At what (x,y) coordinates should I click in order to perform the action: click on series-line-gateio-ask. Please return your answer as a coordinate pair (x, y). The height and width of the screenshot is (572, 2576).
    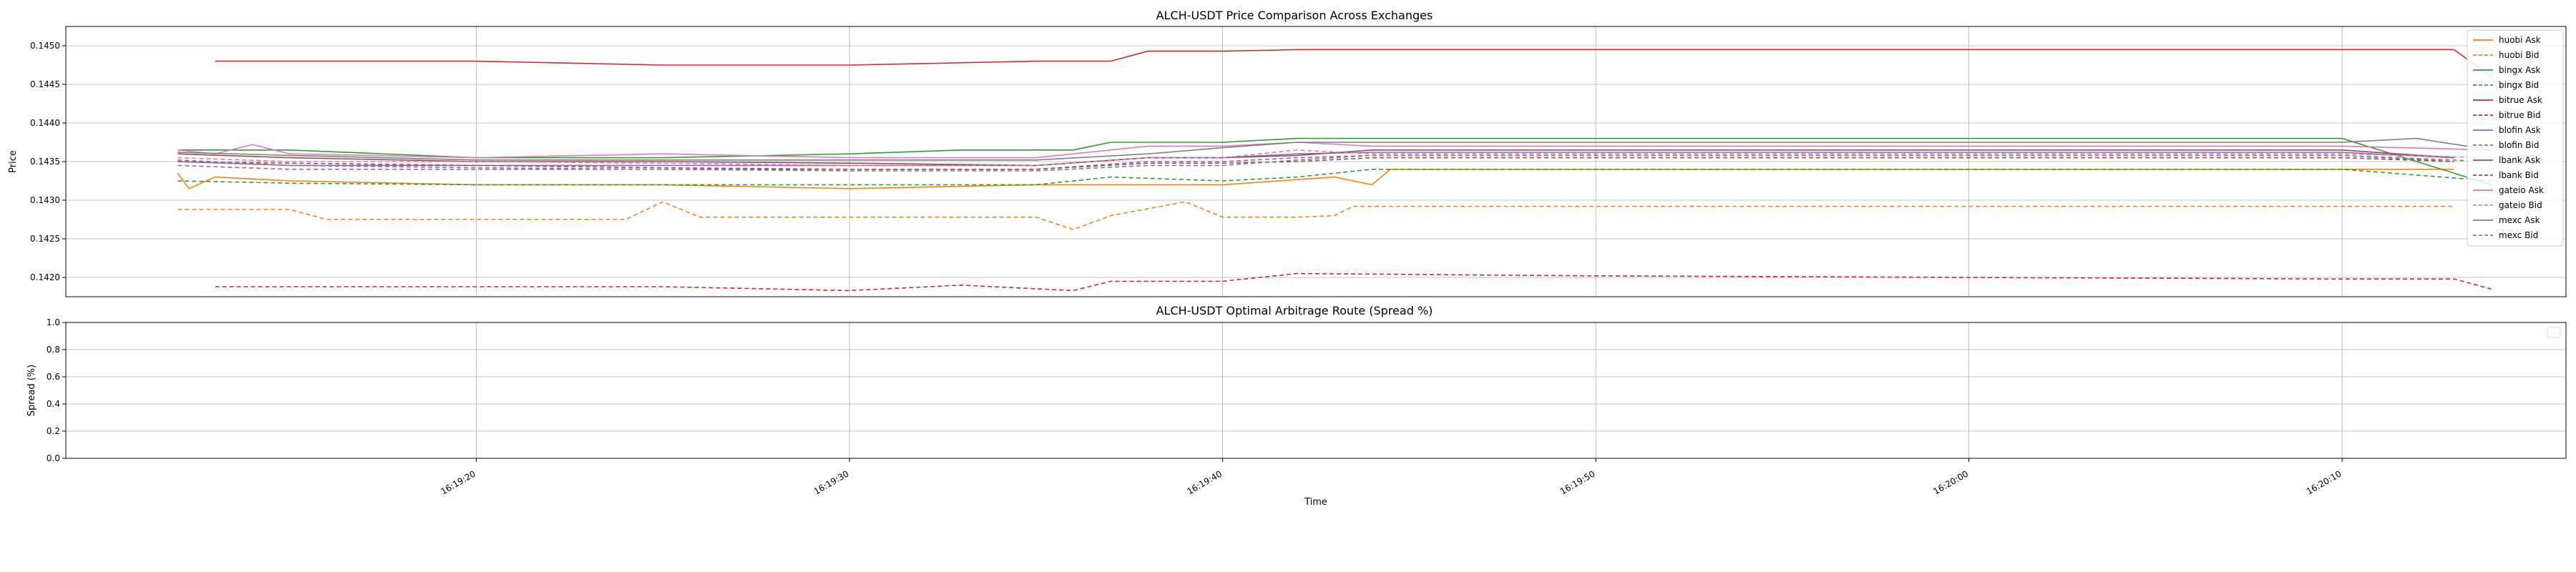
    Looking at the image, I should click on (1334, 150).